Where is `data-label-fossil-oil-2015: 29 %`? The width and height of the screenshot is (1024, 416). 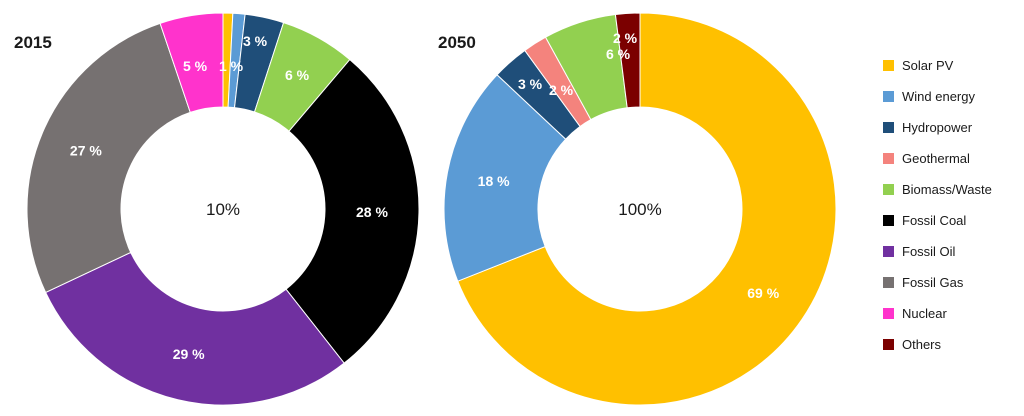 data-label-fossil-oil-2015: 29 % is located at coordinates (189, 354).